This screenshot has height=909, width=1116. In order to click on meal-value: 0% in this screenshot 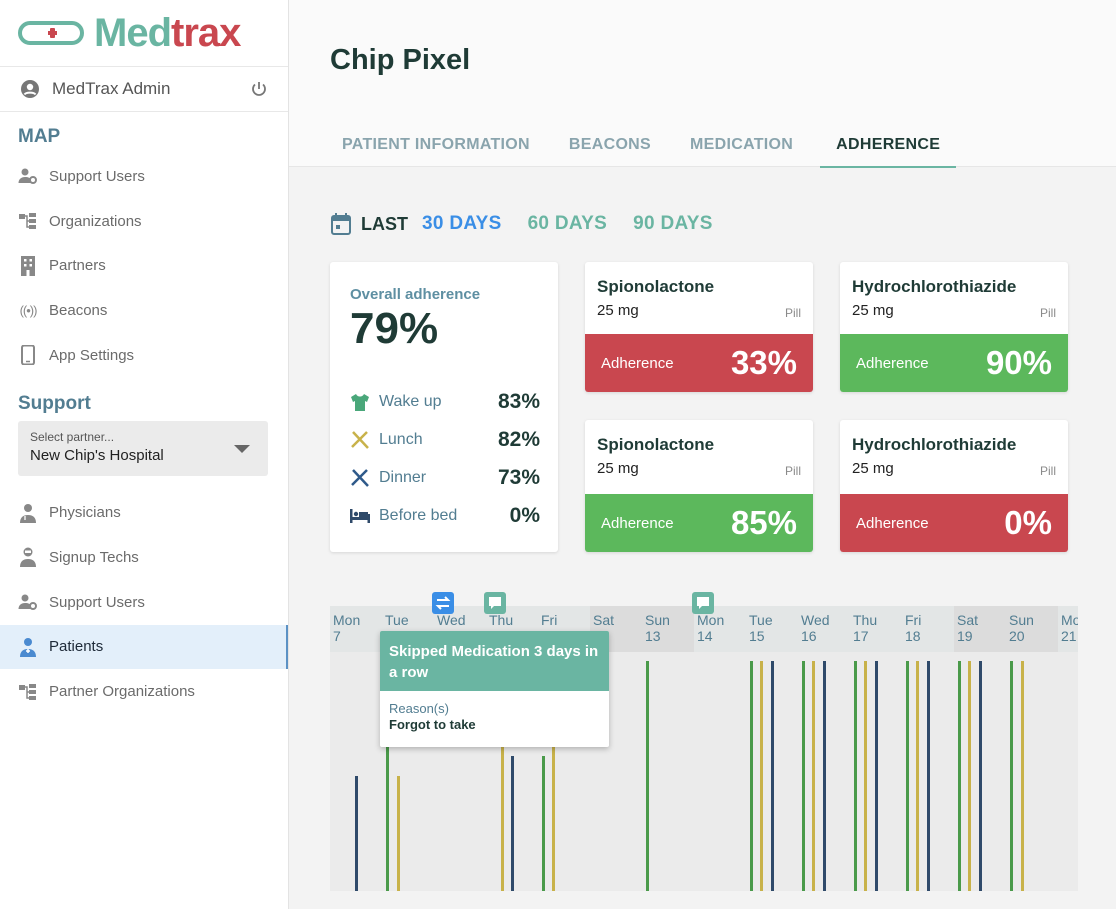, I will do `click(524, 515)`.